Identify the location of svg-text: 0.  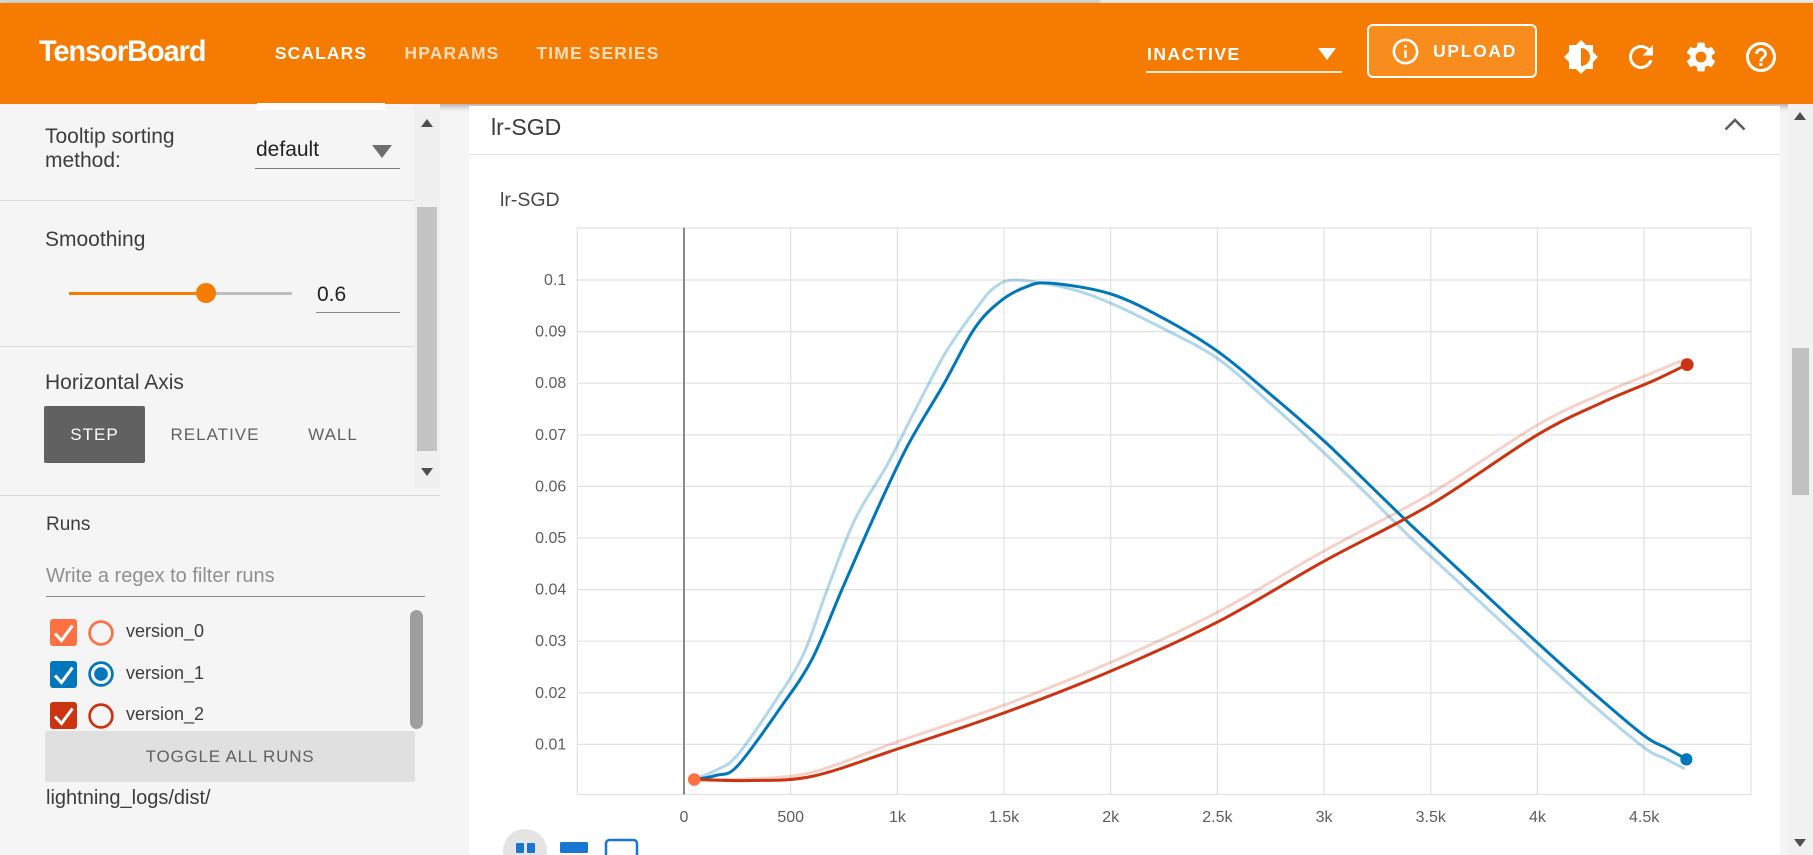
(684, 817).